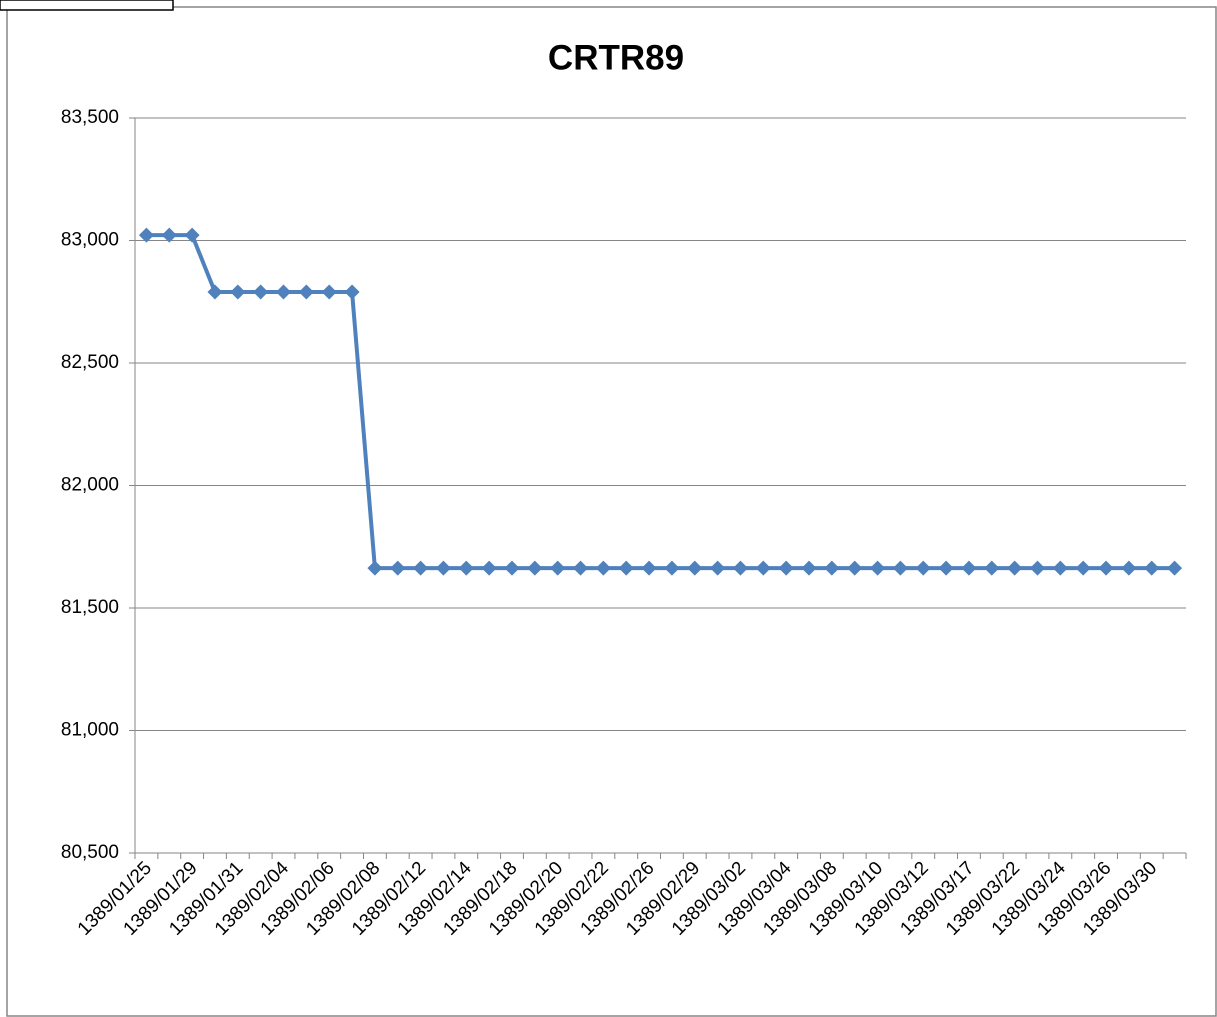 Image resolution: width=1217 pixels, height=1017 pixels. I want to click on cell-box, so click(87, 5).